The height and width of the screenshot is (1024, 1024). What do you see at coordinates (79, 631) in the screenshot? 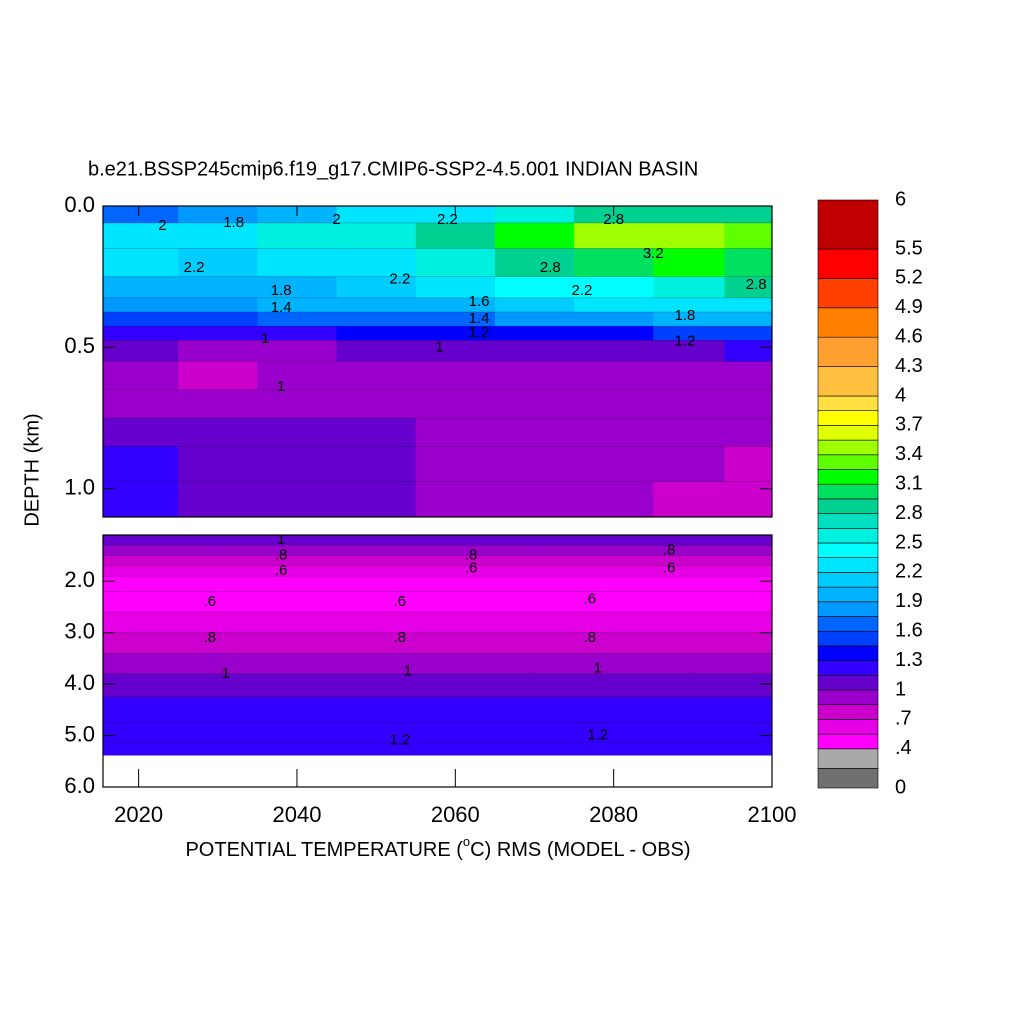
I see `y-tick-label: 3.0` at bounding box center [79, 631].